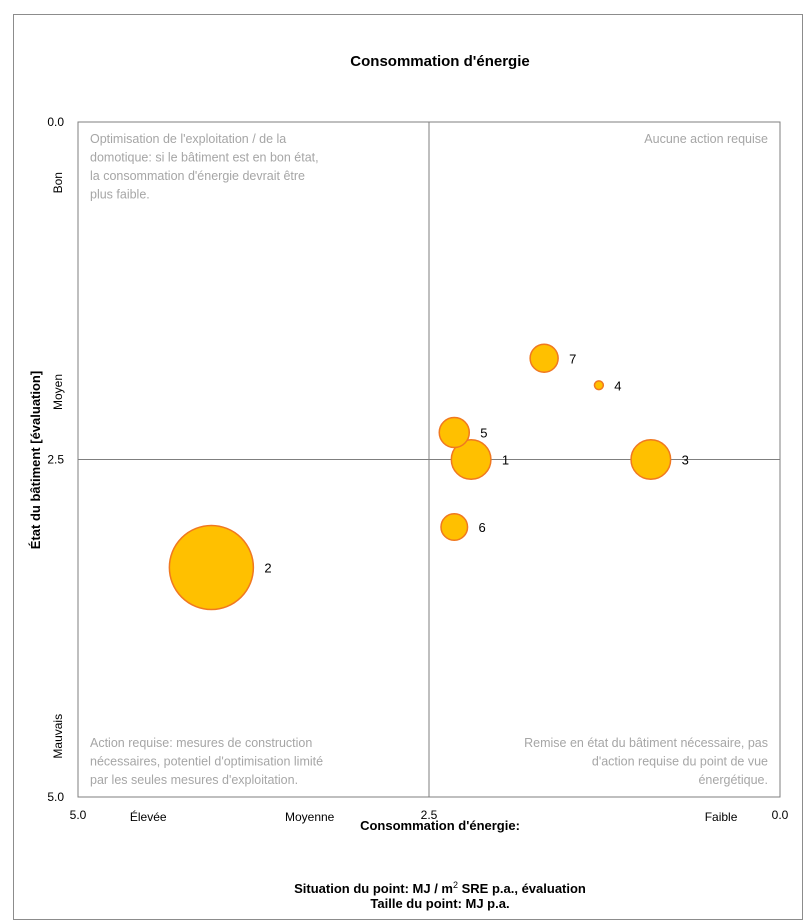 This screenshot has width=808, height=924. I want to click on x-qualitative-label: Élevée, so click(148, 816).